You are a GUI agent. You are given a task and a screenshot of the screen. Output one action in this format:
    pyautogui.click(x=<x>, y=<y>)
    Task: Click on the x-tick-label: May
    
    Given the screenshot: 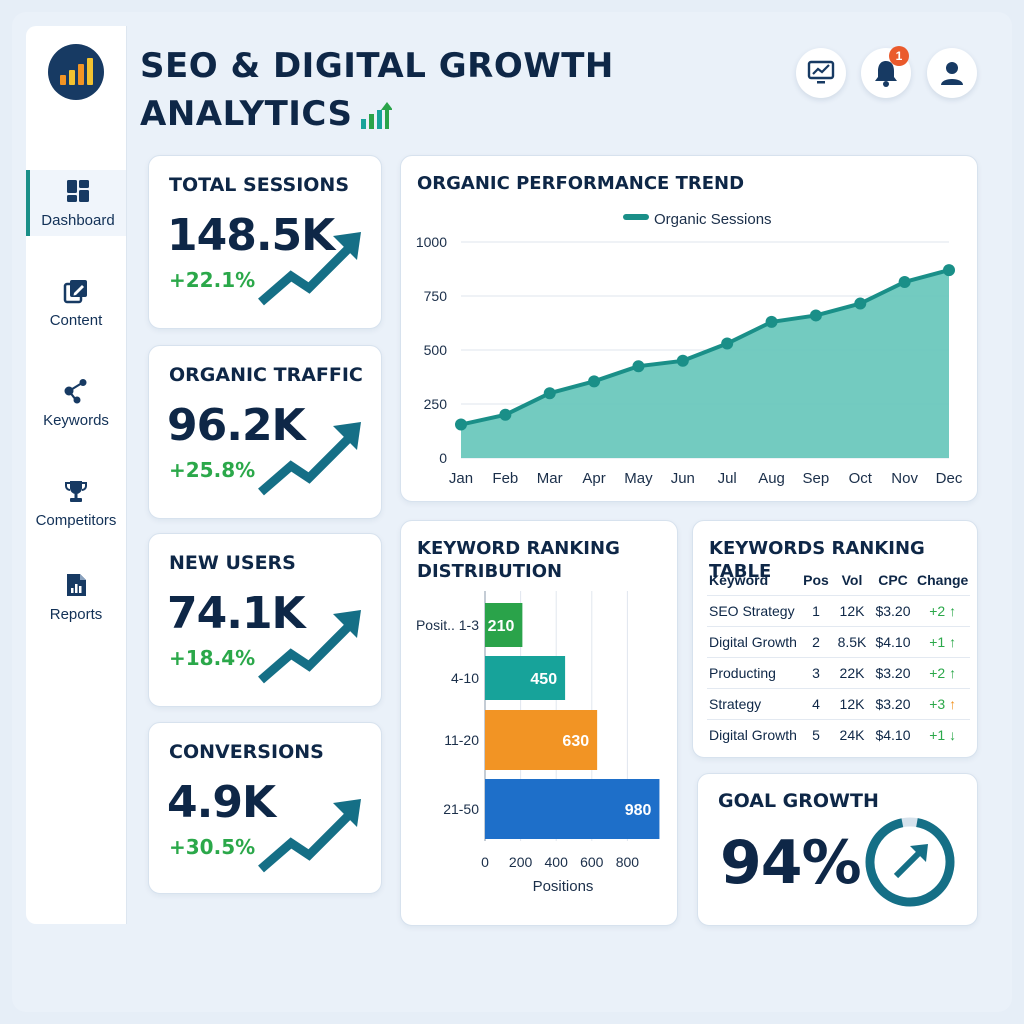 What is the action you would take?
    pyautogui.click(x=638, y=478)
    